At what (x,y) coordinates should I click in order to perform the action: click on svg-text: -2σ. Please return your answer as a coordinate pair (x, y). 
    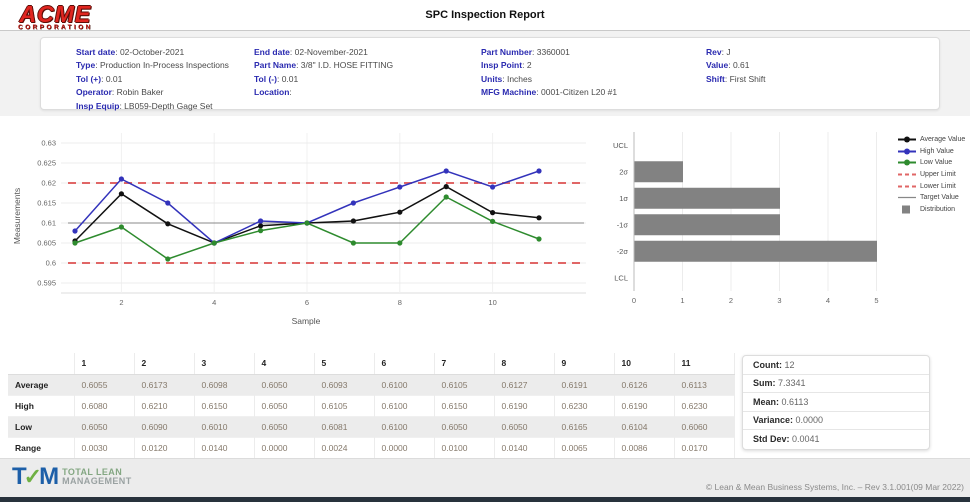
    Looking at the image, I should click on (623, 251).